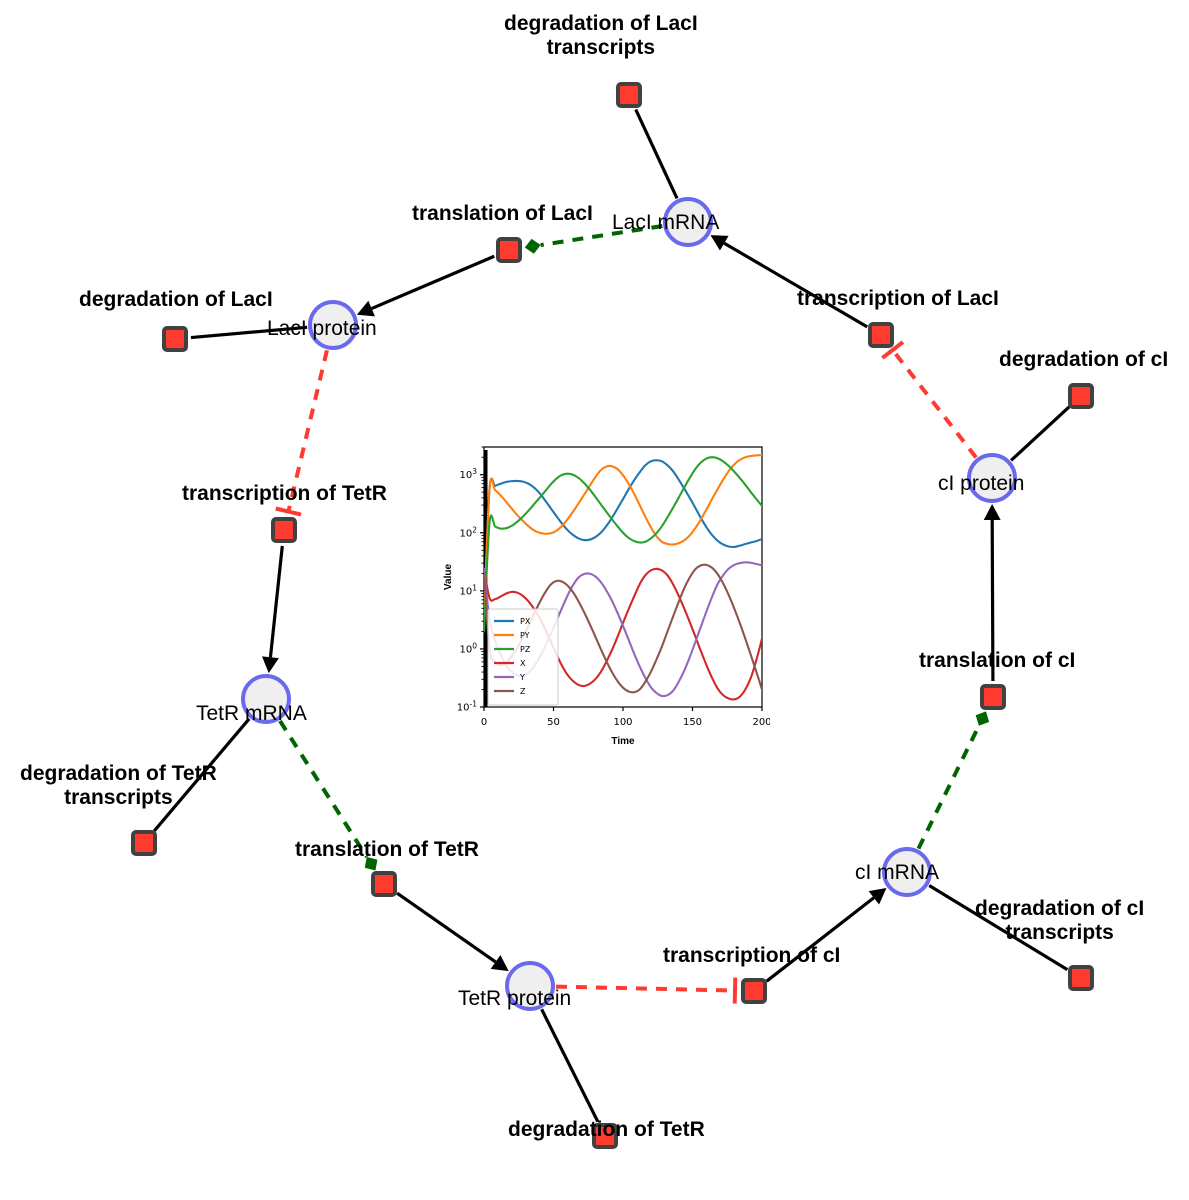 The image size is (1189, 1200). I want to click on reaction-node-deg_laci, so click(175, 339).